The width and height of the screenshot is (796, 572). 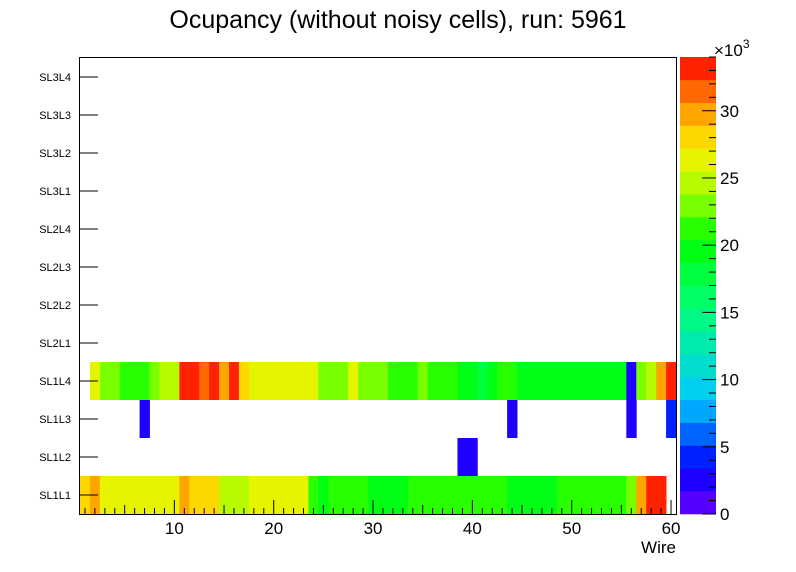 I want to click on color-scale: 0 5 10 15 20 25 30, so click(x=709, y=290).